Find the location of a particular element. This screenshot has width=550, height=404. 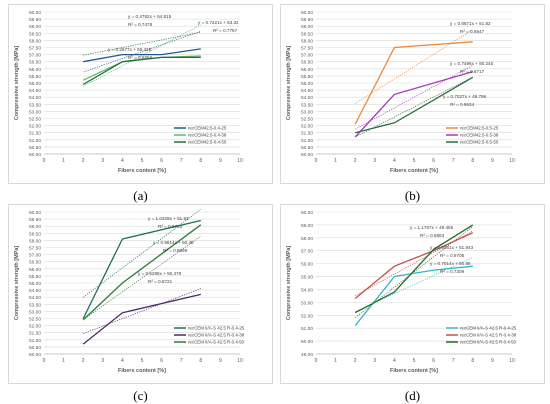

trendline-equation: y = 0.9814x + 50.45 is located at coordinates (173, 242).